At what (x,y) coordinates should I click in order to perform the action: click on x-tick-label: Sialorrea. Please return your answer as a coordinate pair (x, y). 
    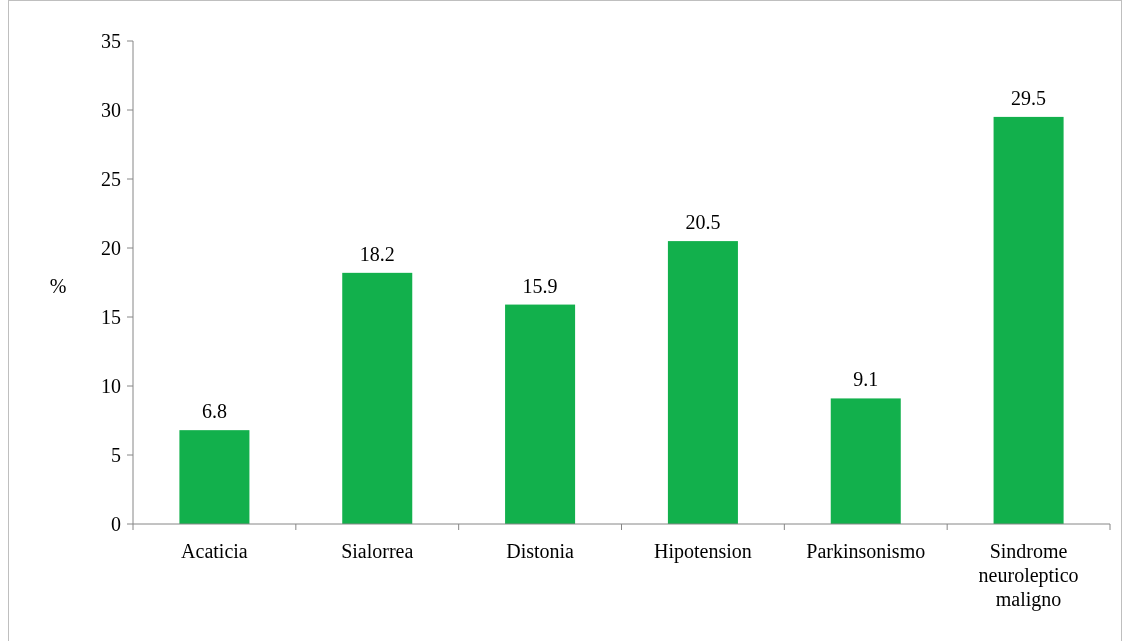
    Looking at the image, I should click on (377, 551).